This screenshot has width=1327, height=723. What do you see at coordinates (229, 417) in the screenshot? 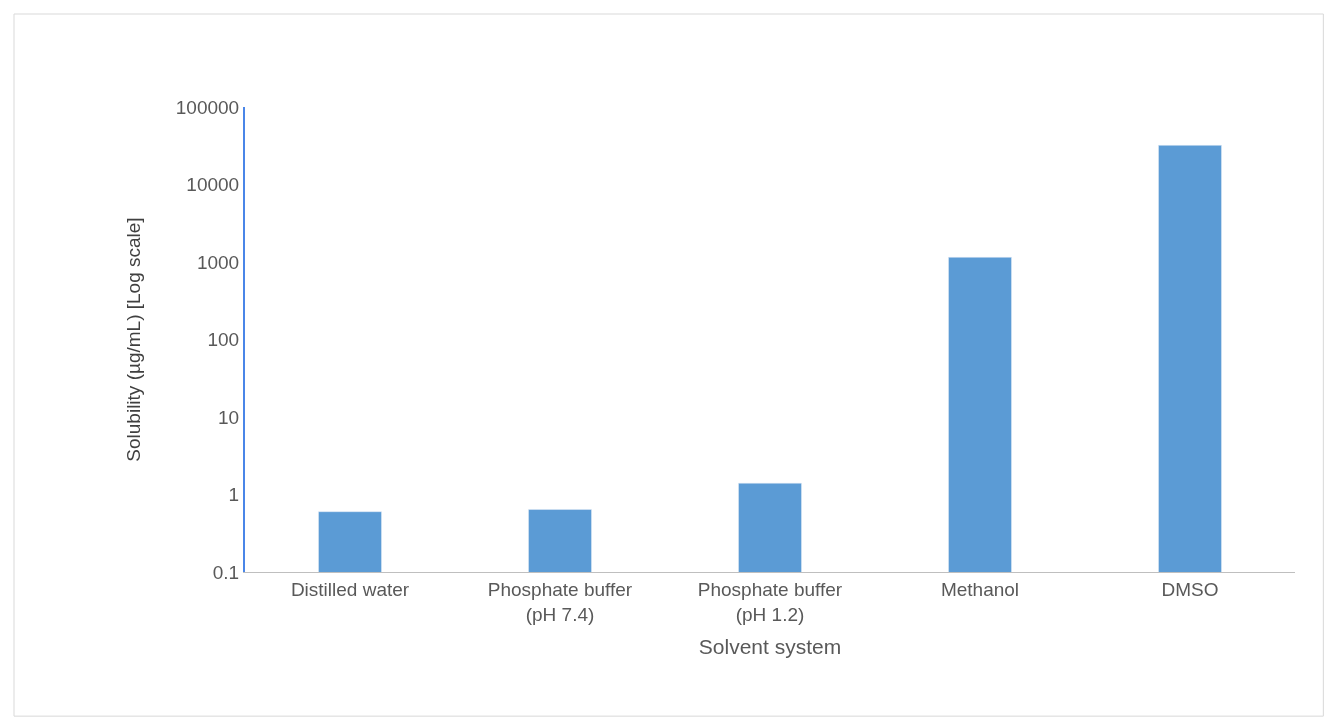
I see `y-tick-label: 10` at bounding box center [229, 417].